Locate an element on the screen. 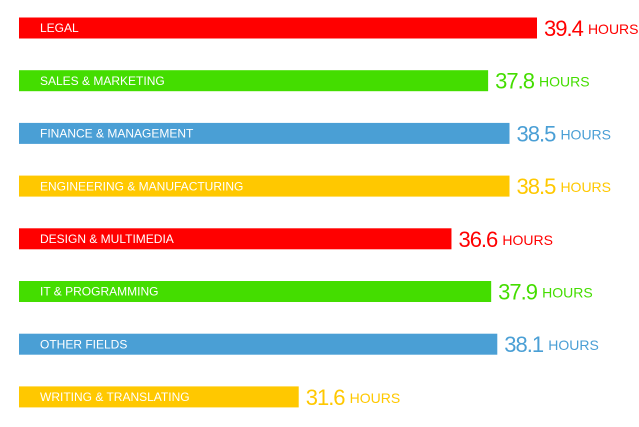  value-label: 39.4 HOURS is located at coordinates (591, 28).